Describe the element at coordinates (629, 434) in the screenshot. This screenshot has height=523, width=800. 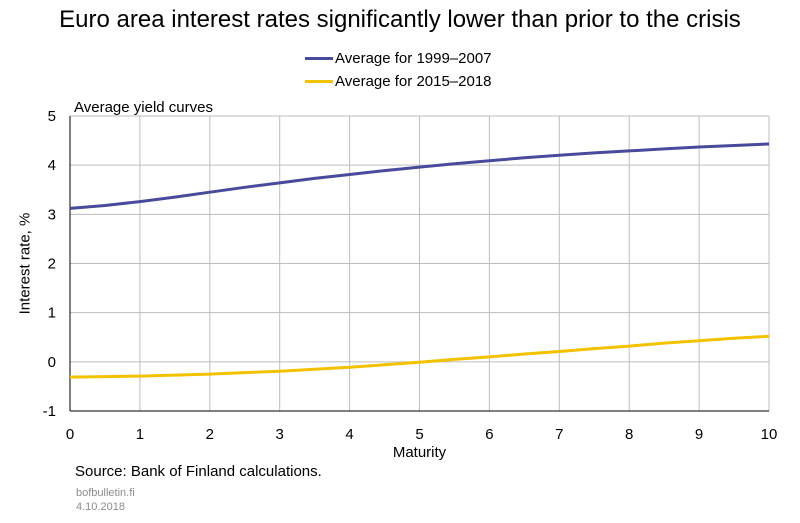
I see `x-tick-label: 8` at that location.